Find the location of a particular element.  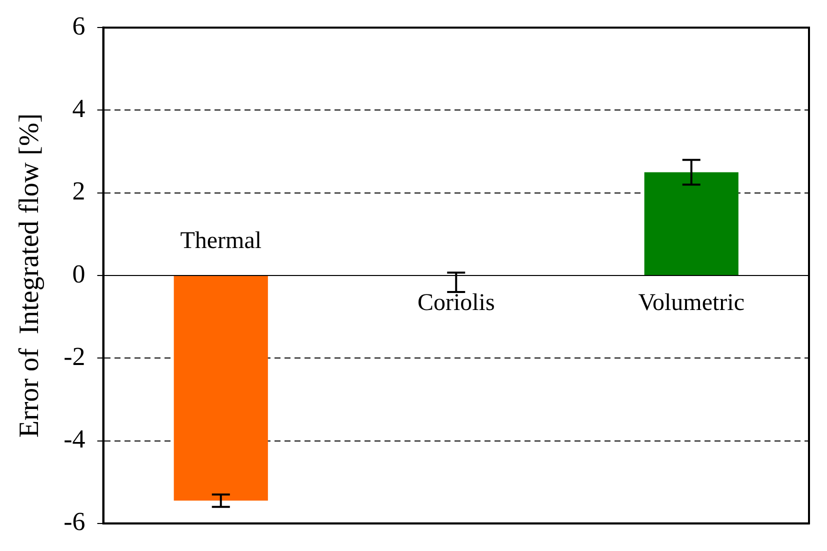

y-tick-label: -2 is located at coordinates (75, 356).